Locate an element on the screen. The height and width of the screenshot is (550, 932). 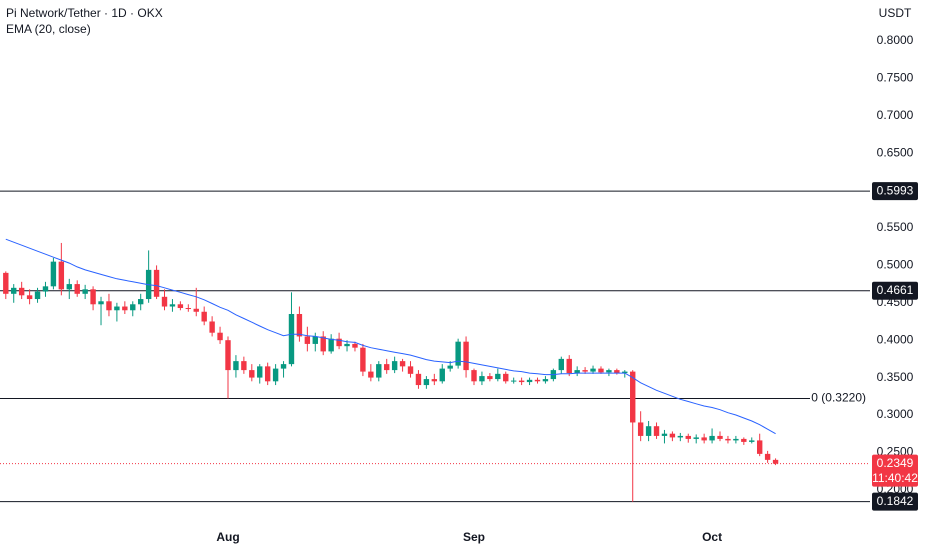
level-label: 0.1842 is located at coordinates (895, 501).